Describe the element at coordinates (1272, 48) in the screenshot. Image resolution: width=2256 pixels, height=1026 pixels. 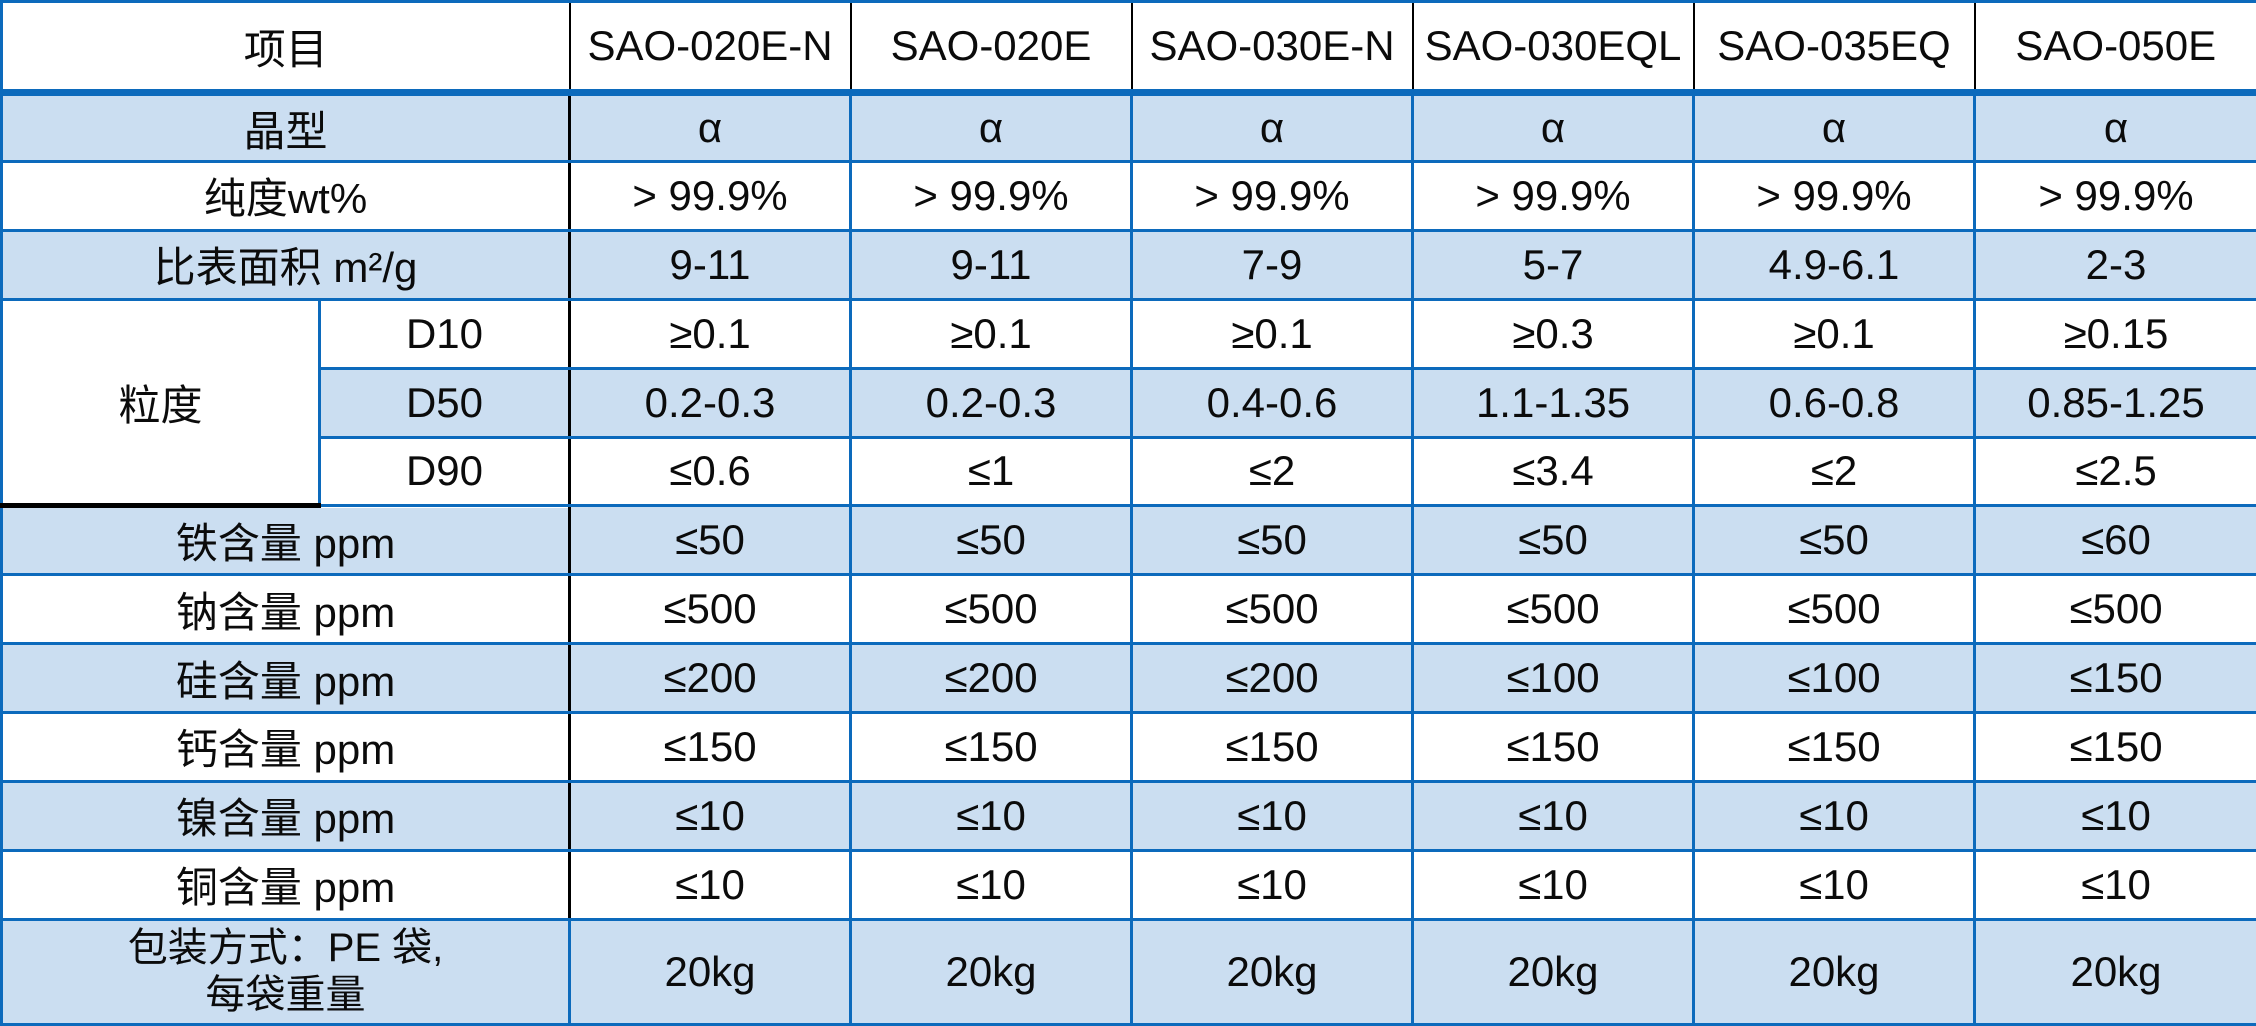
I see `col-header-sao-030e-n: SAO-030E-N` at that location.